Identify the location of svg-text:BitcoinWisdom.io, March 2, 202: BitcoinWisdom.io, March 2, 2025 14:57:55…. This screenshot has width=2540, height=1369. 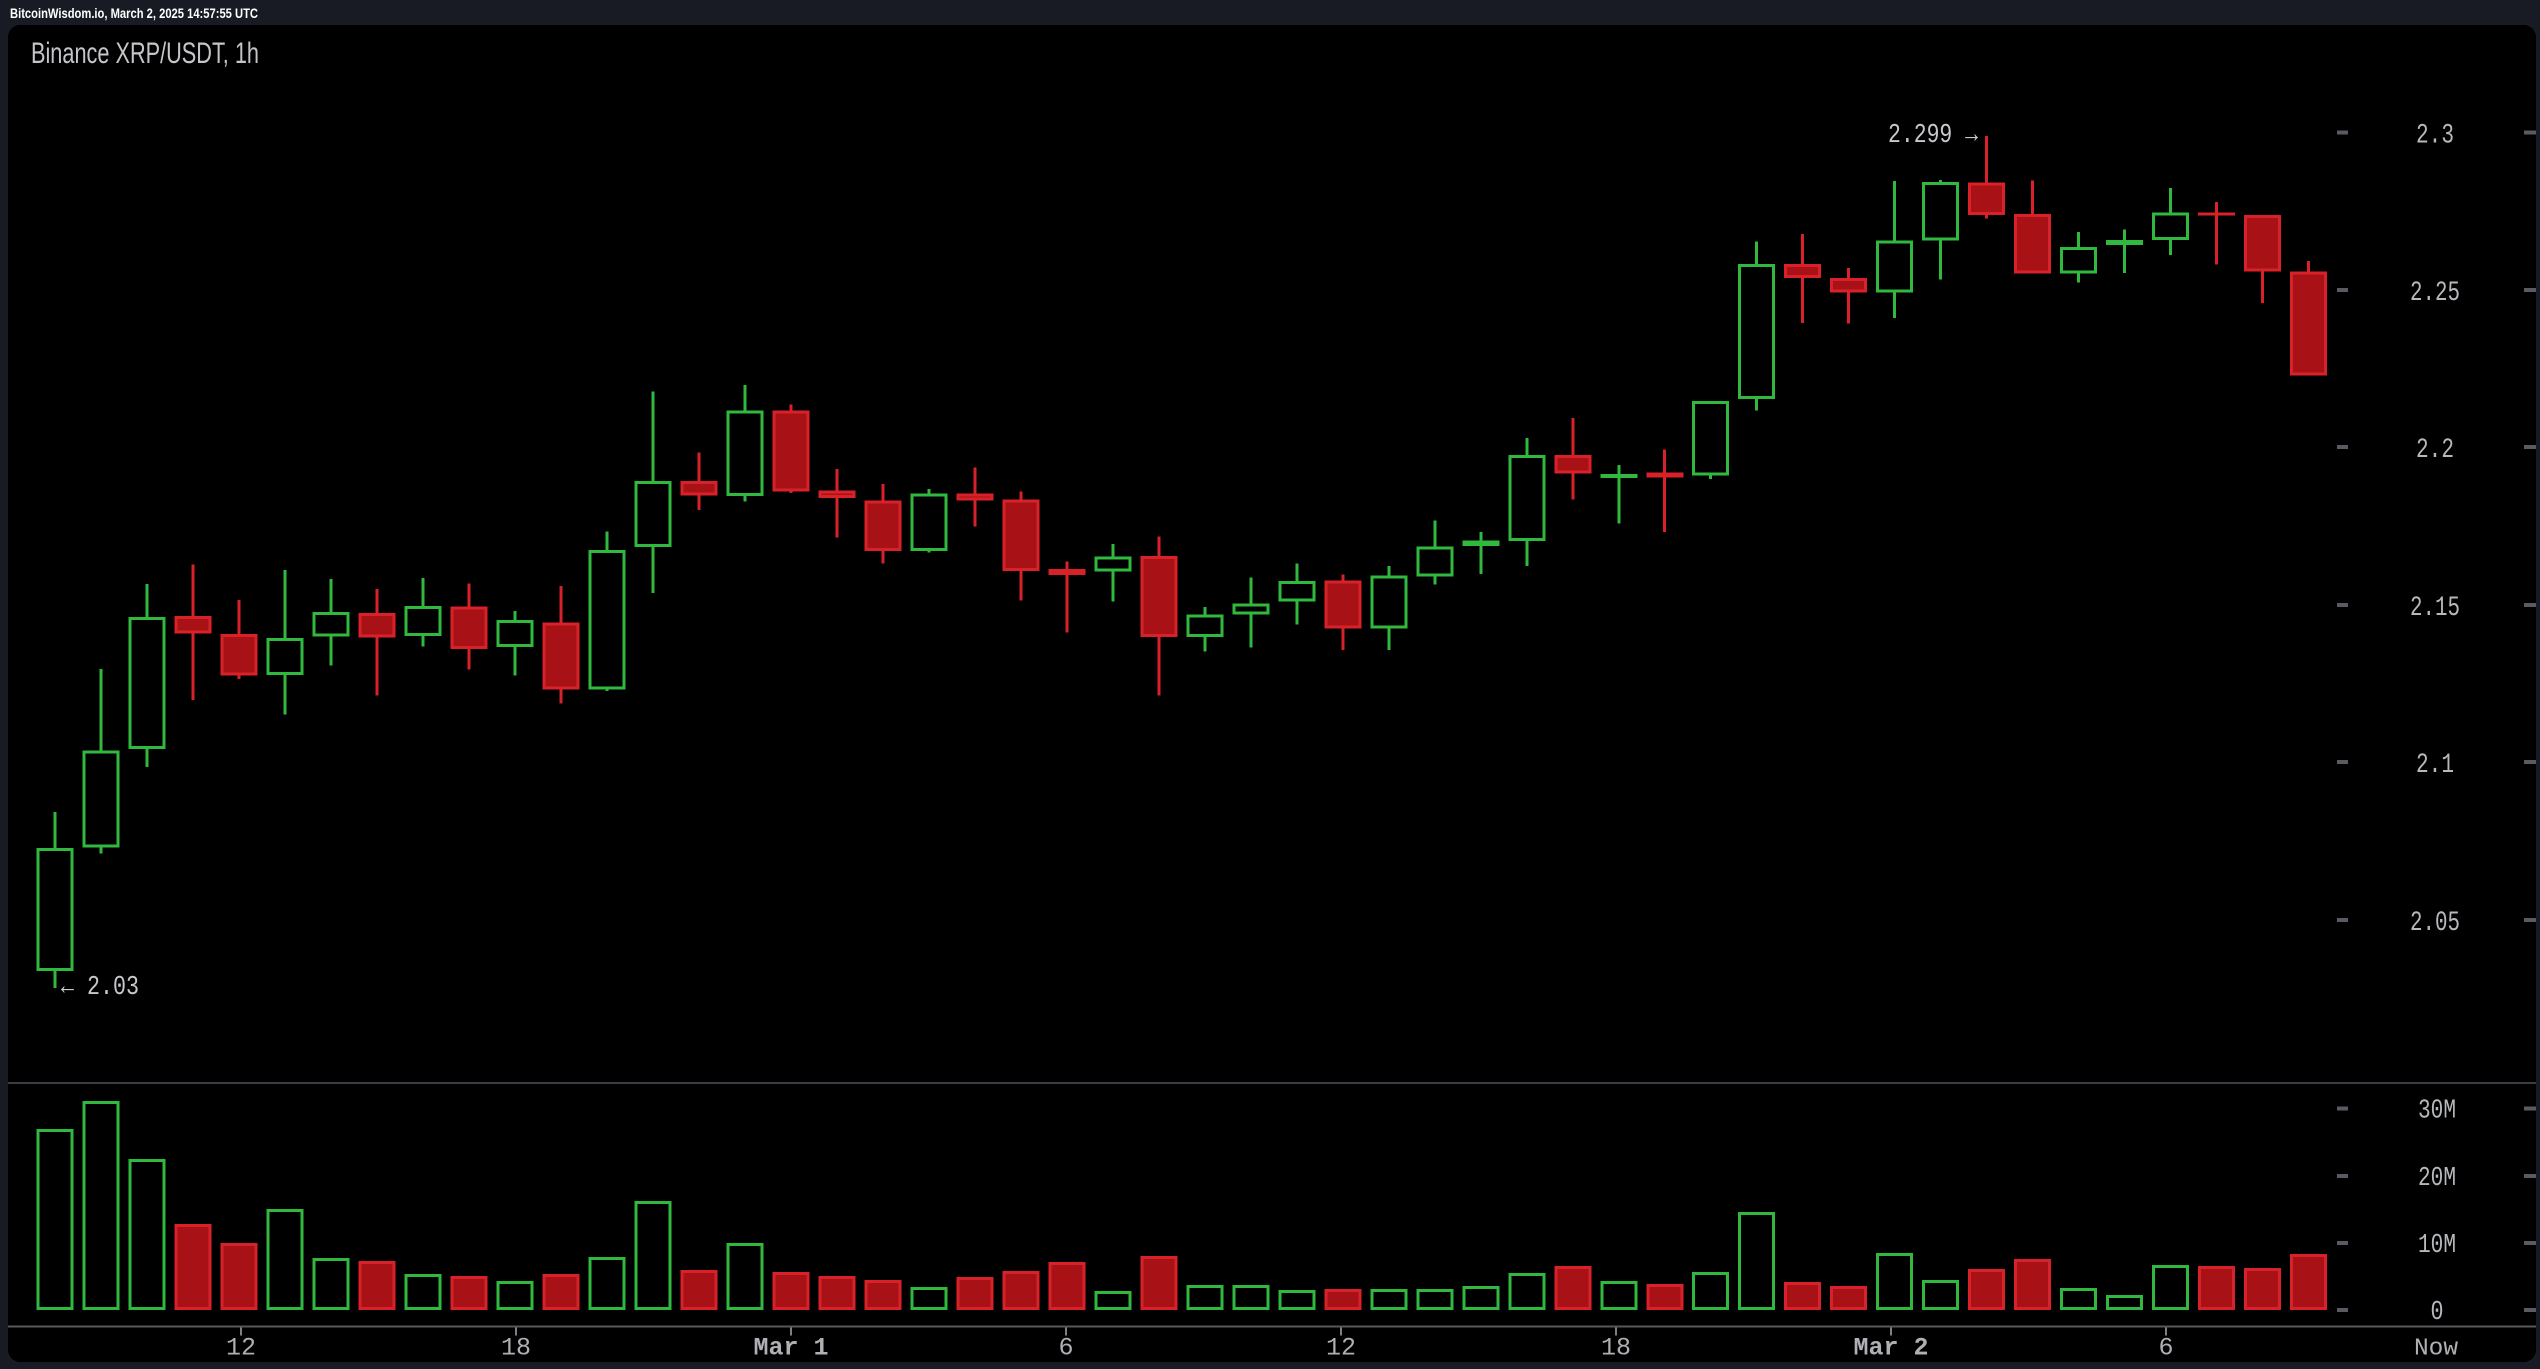
(134, 13).